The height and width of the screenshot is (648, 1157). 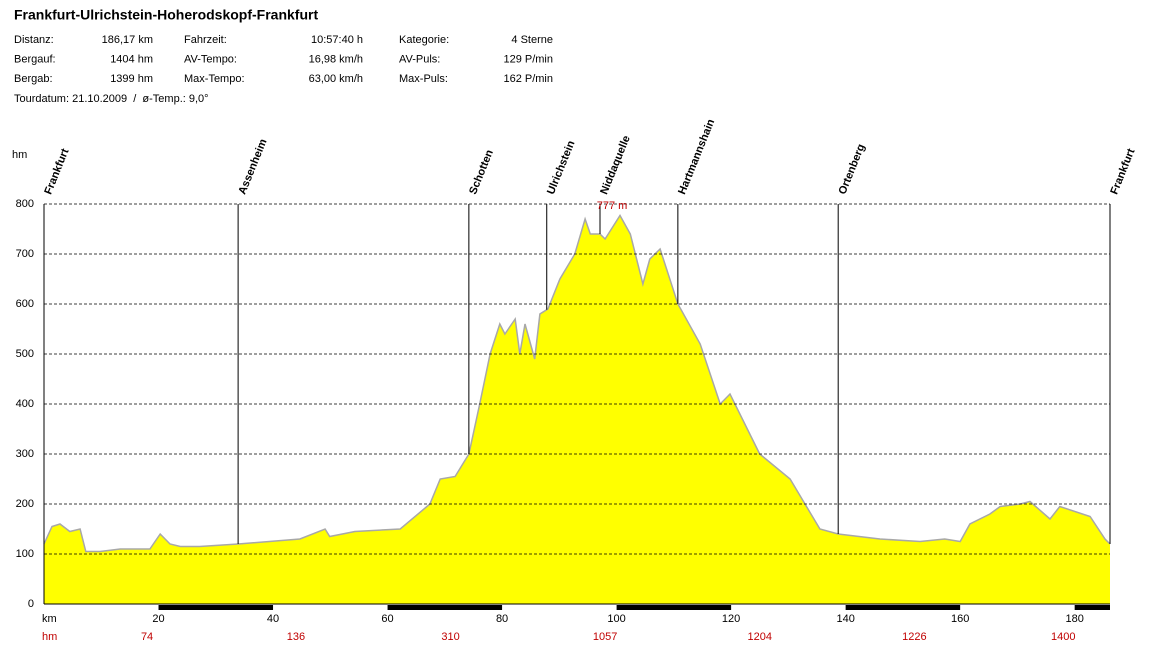 I want to click on y-tick-label: 300, so click(x=25, y=454).